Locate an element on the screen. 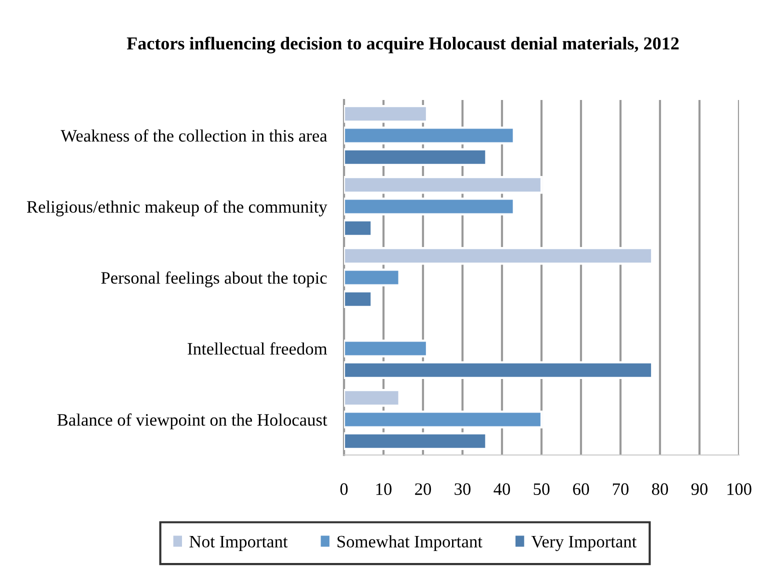 The height and width of the screenshot is (581, 765). x-tick-label: 10 is located at coordinates (384, 489).